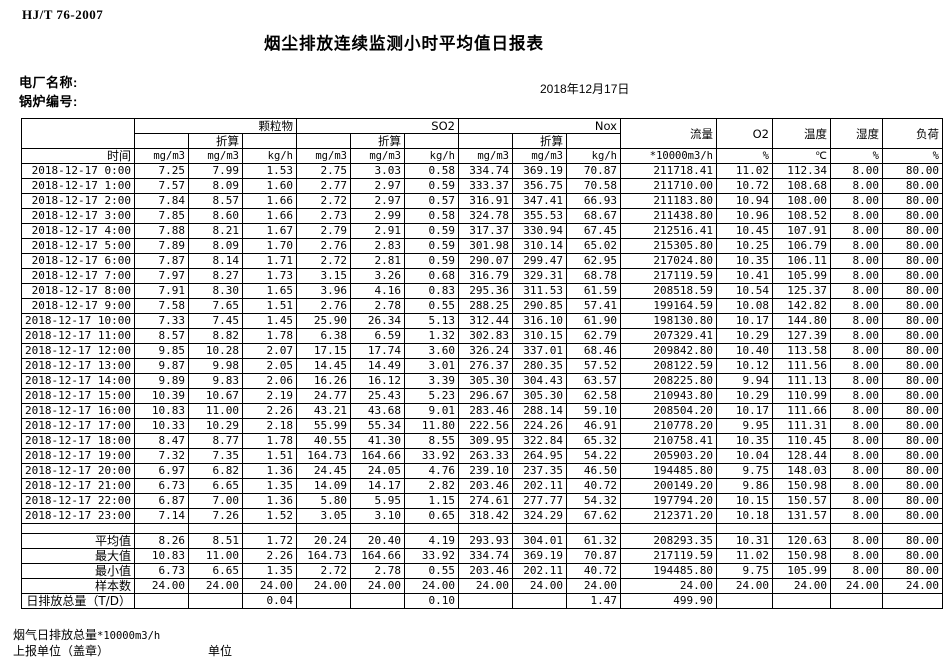 This screenshot has width=943, height=660. Describe the element at coordinates (61, 651) in the screenshot. I see `report-org-label: 上报单位（盖章）` at that location.